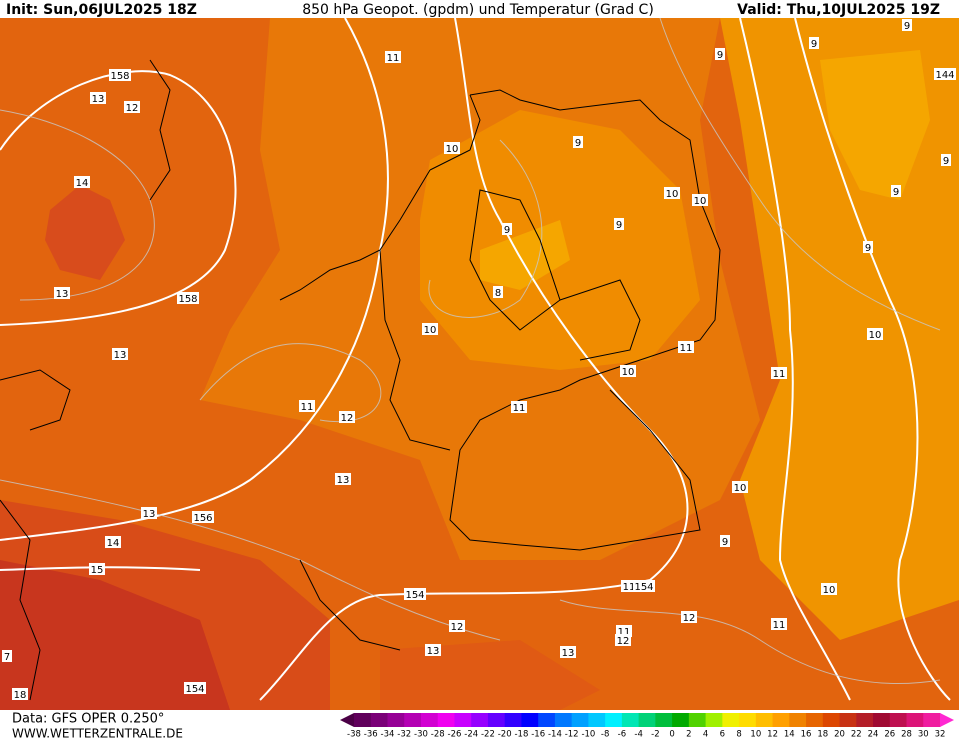 This screenshot has height=741, width=959. Describe the element at coordinates (20, 695) in the screenshot. I see `contour-label: 18` at that location.